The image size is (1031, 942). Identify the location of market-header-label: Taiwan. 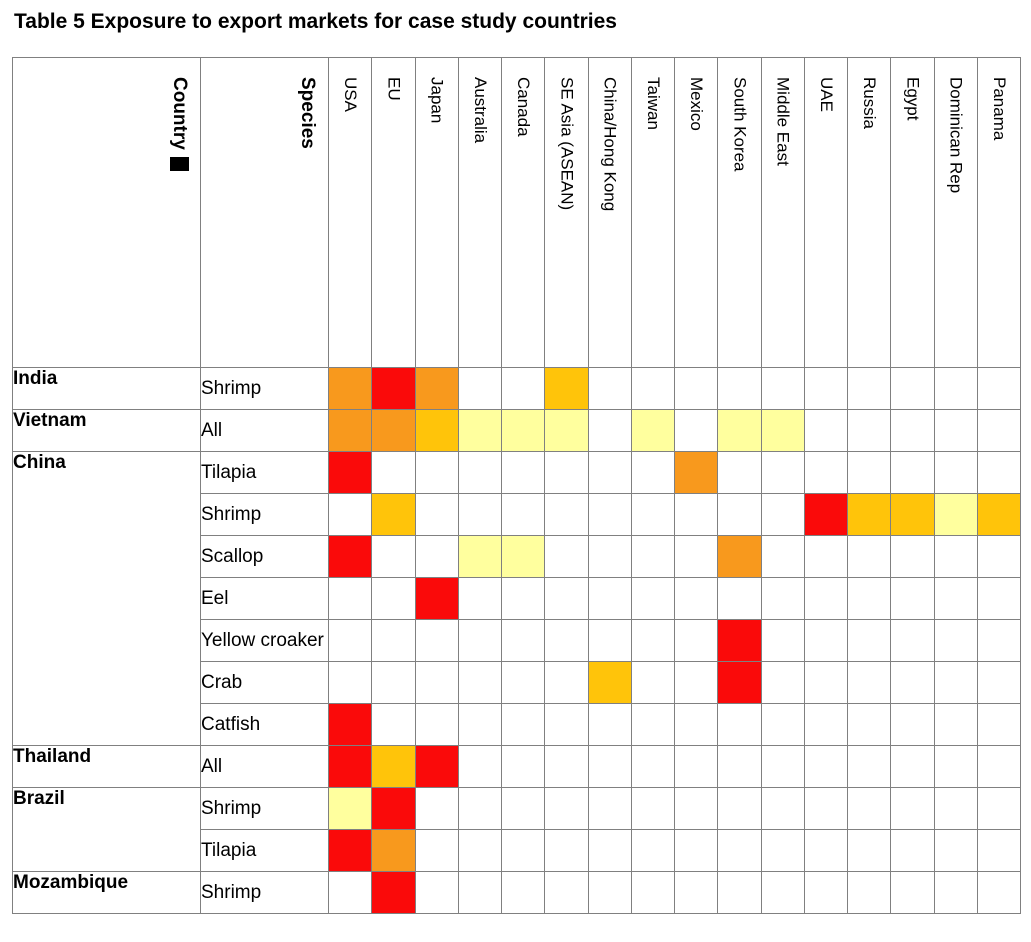
(653, 103).